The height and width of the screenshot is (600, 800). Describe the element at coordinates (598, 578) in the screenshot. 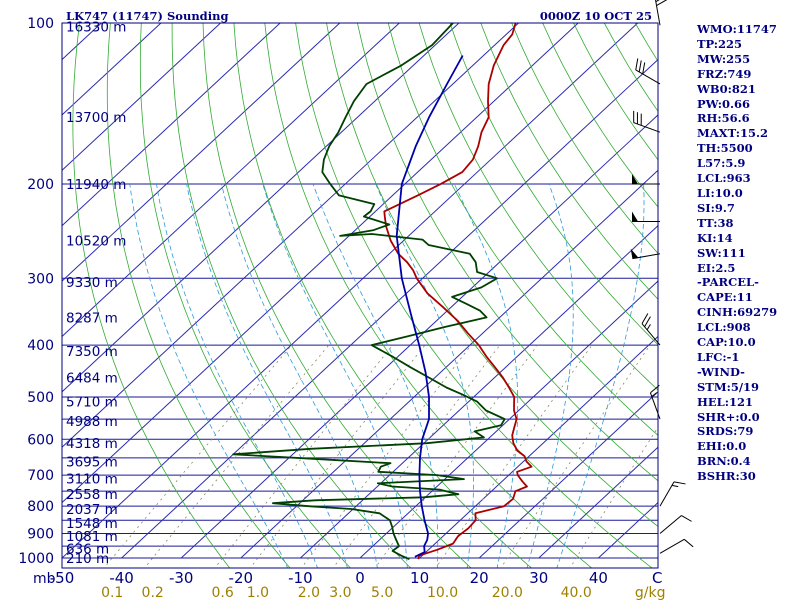

I see `temperature-tick-label: 40` at that location.